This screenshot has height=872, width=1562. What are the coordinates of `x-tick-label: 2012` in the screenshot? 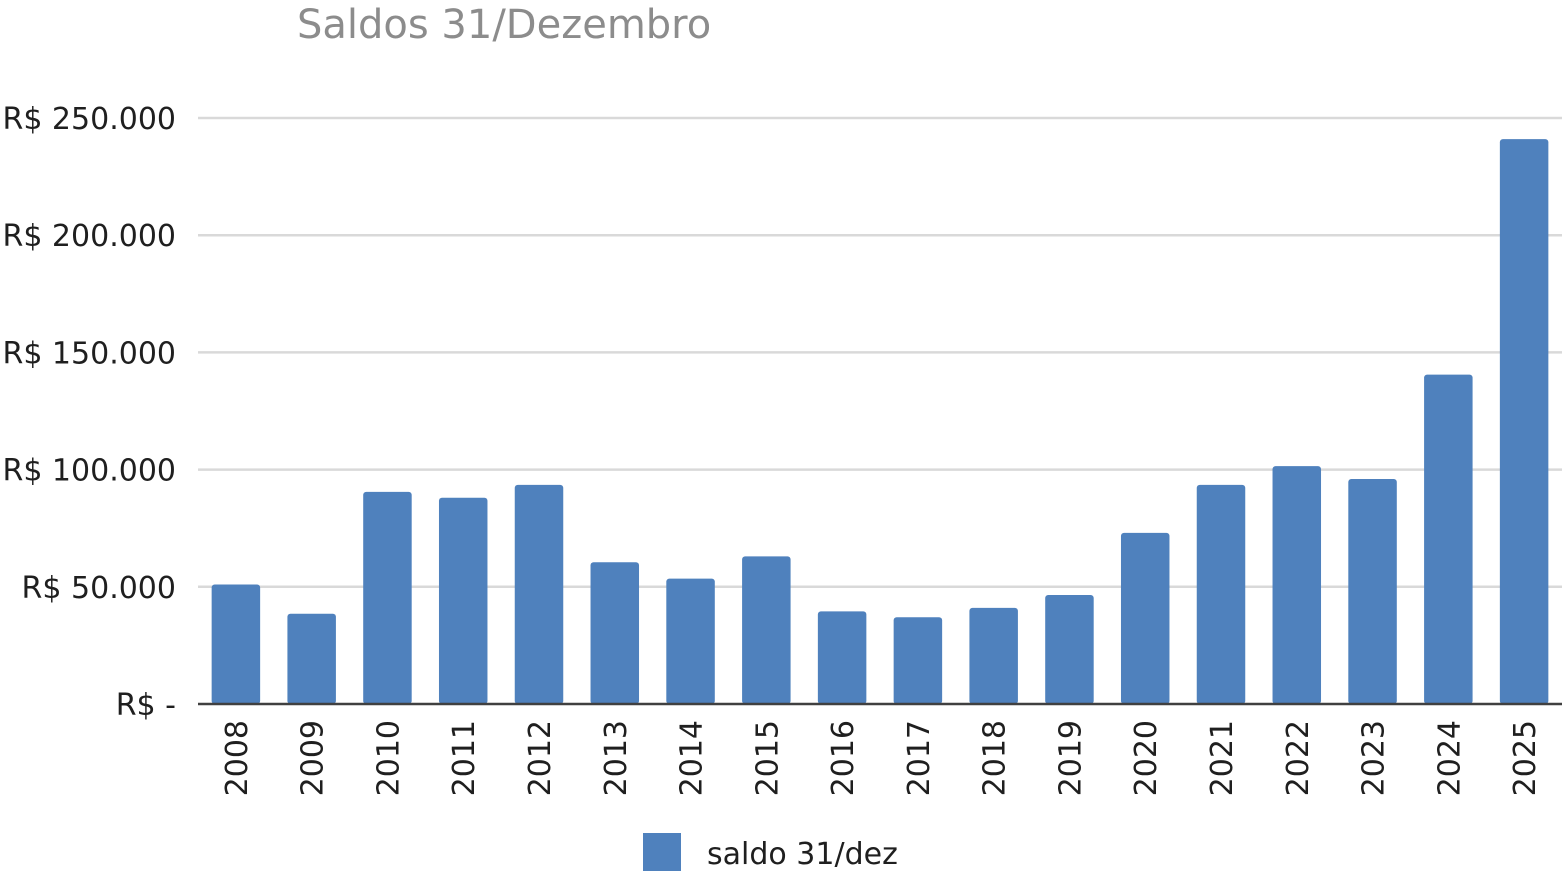 It's located at (540, 758).